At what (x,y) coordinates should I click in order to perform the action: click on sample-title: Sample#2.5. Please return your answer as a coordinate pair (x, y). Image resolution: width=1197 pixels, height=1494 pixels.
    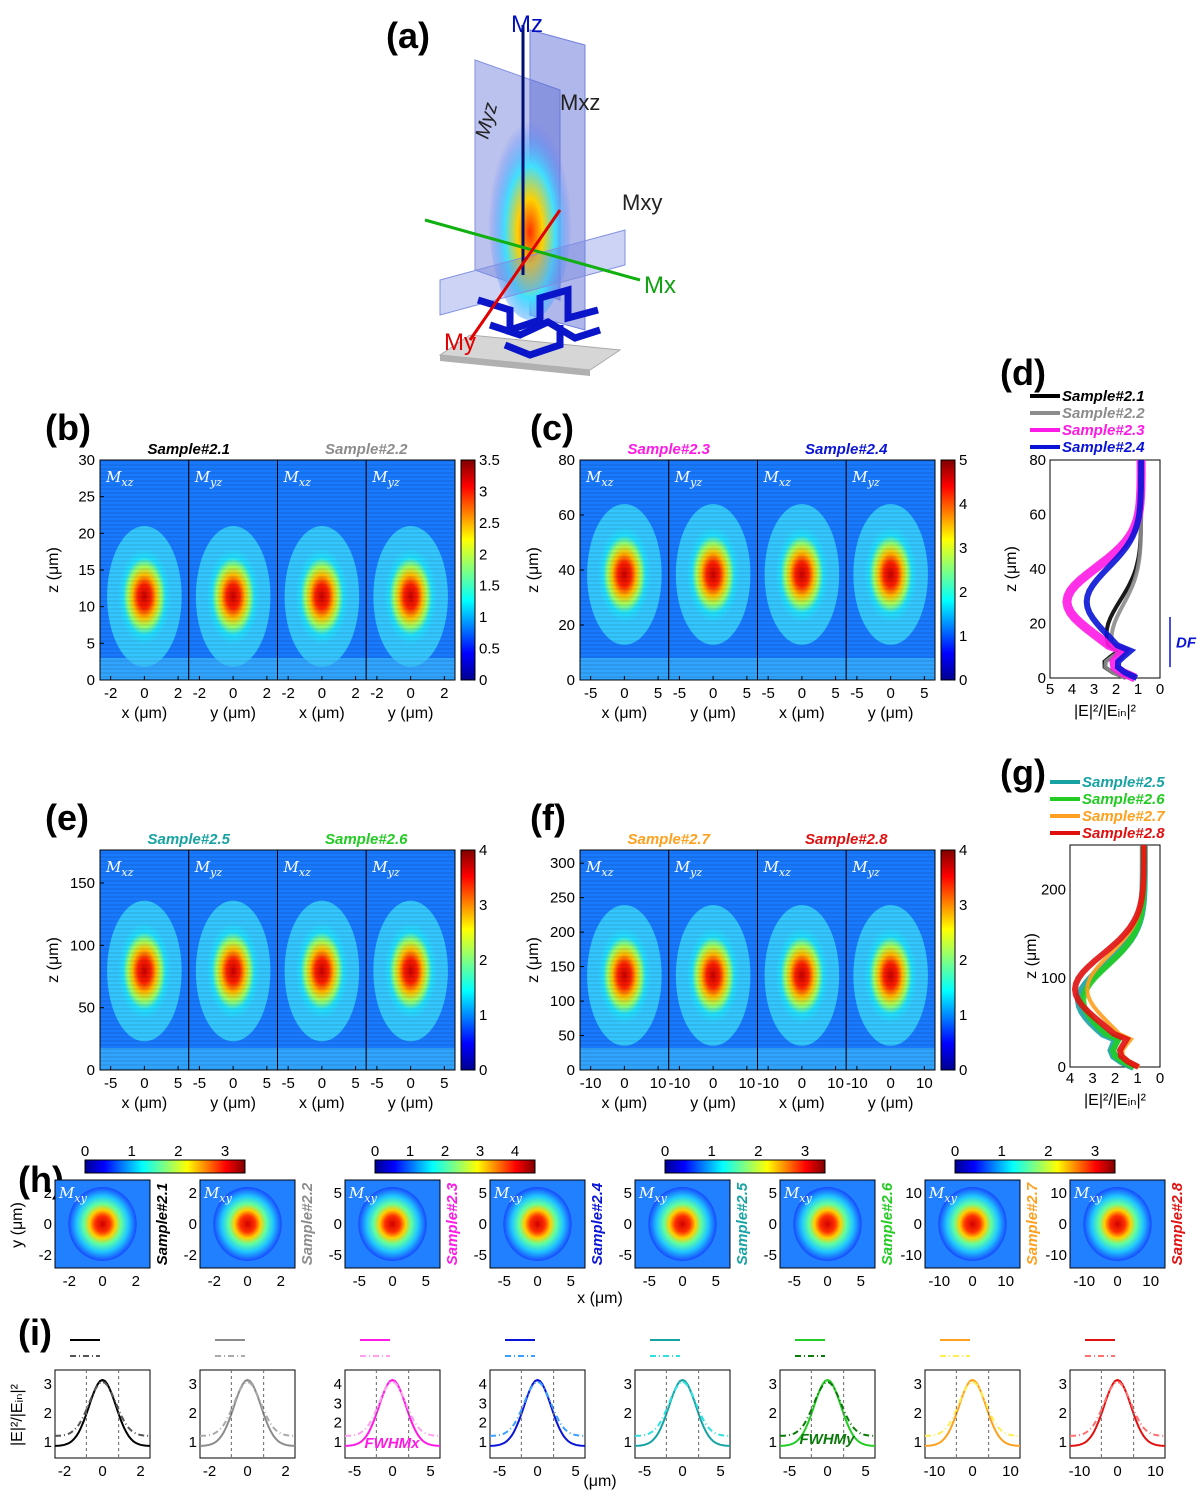
    Looking at the image, I should click on (188, 839).